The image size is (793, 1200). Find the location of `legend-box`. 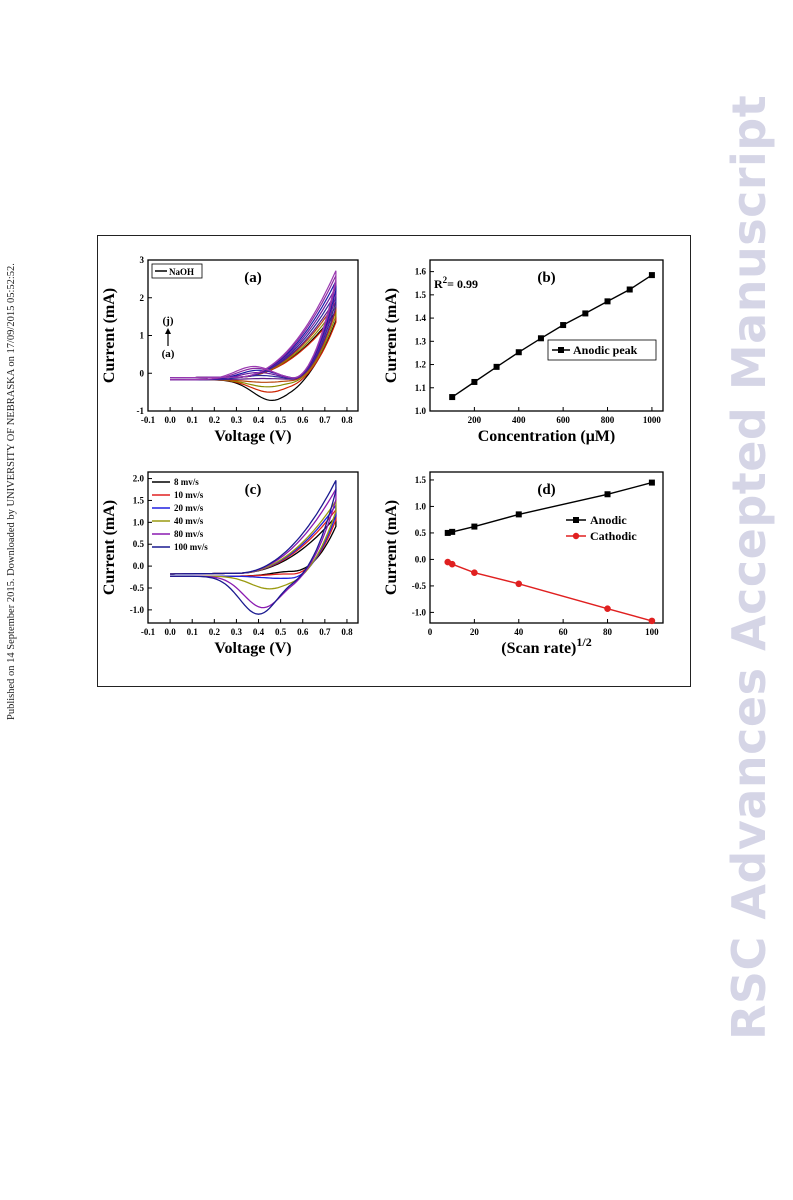

legend-box is located at coordinates (602, 350).